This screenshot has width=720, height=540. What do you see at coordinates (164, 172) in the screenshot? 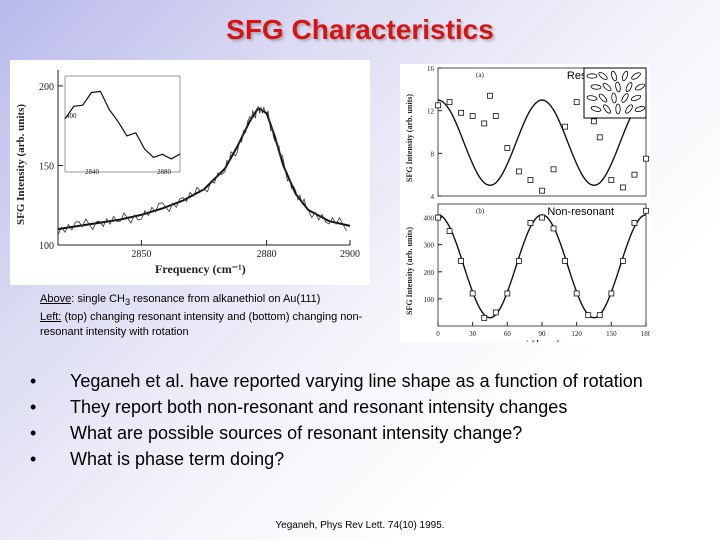
I see `inset-x-tick-label: 2880` at bounding box center [164, 172].